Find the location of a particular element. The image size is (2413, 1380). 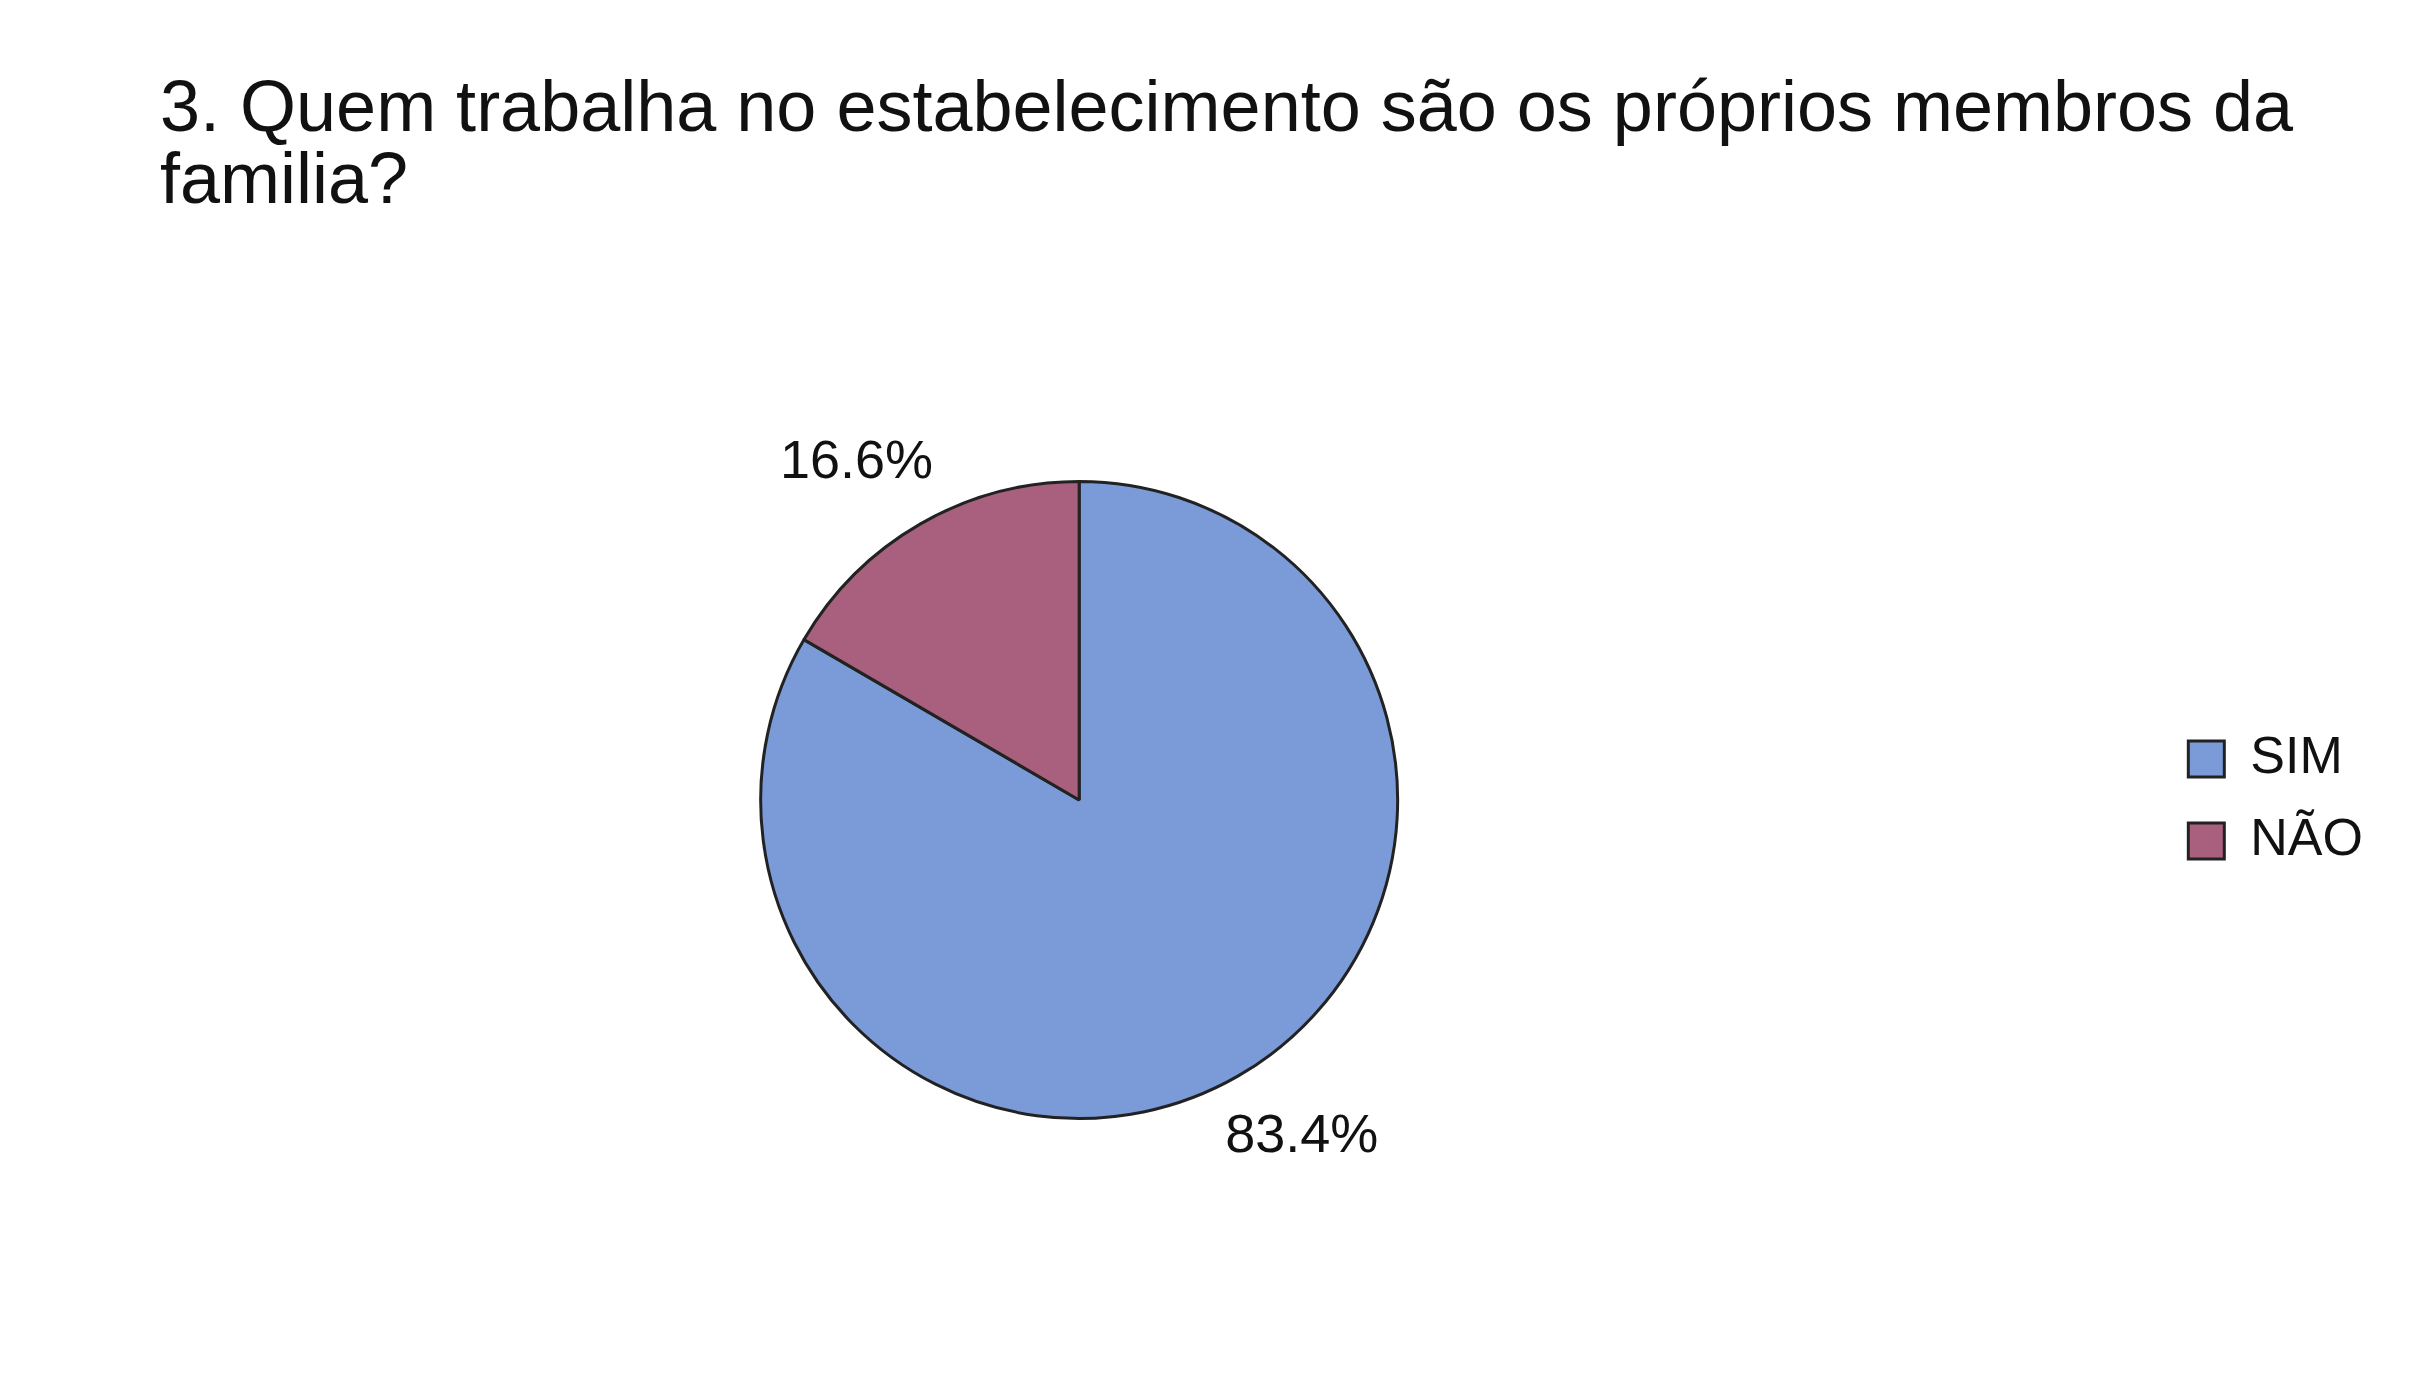

data-label: 83.4% is located at coordinates (1302, 1132).